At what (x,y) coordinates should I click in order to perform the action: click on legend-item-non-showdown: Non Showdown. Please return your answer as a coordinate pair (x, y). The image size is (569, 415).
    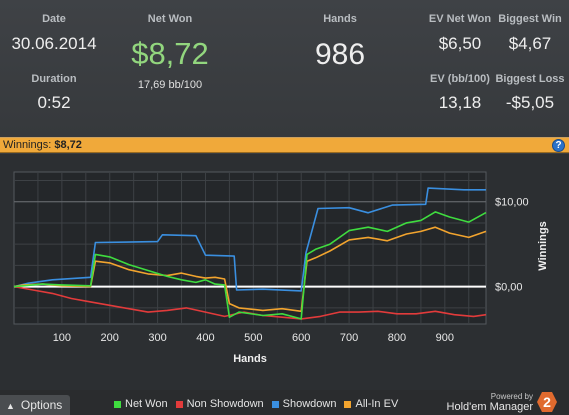
    Looking at the image, I should click on (219, 404).